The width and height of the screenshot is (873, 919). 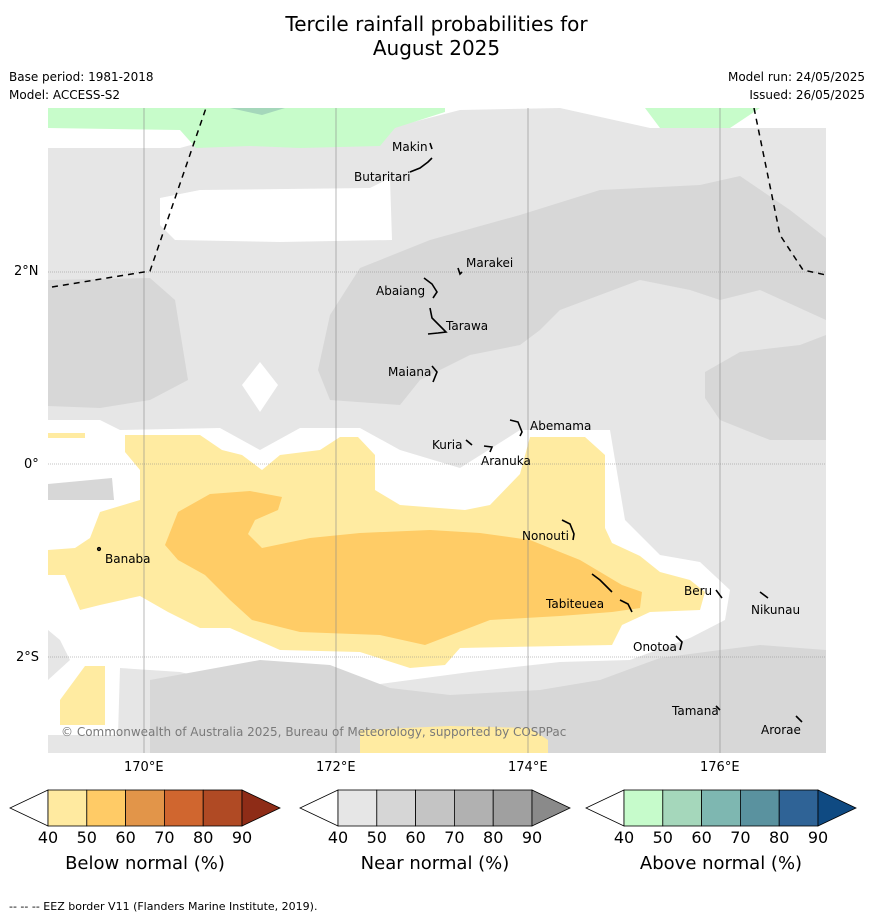 I want to click on place-label-abaiang: Abaiang, so click(x=400, y=291).